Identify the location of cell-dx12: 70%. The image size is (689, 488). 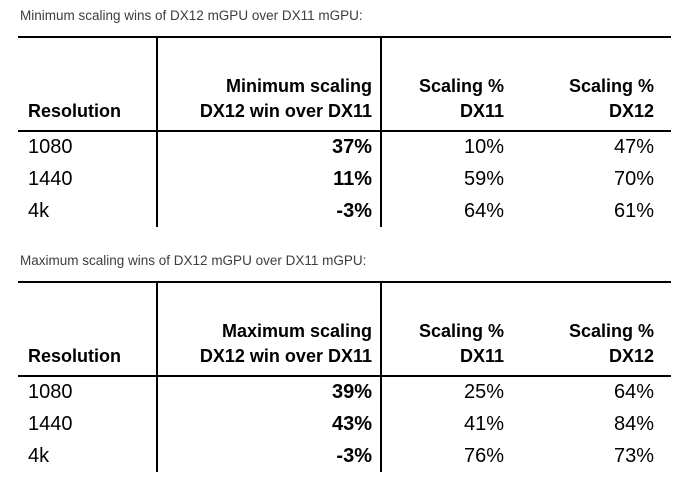
(633, 178).